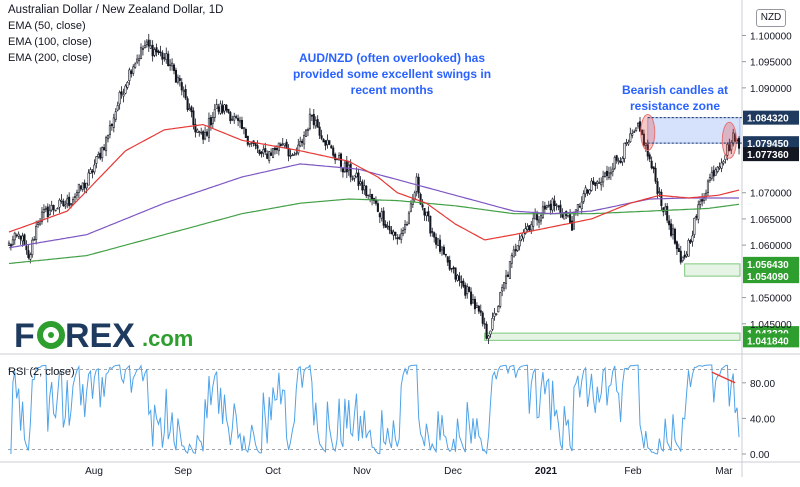 Image resolution: width=800 pixels, height=487 pixels. I want to click on level-label: 1.084320, so click(768, 119).